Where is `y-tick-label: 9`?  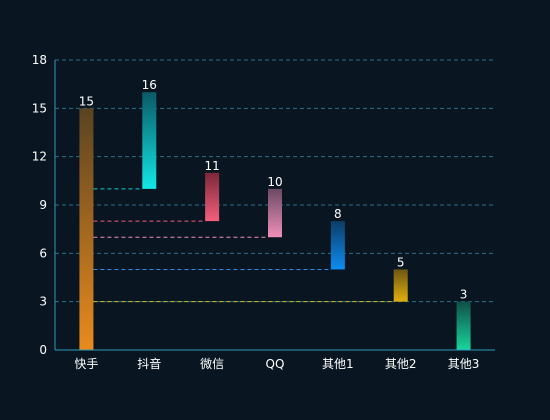 y-tick-label: 9 is located at coordinates (43, 205).